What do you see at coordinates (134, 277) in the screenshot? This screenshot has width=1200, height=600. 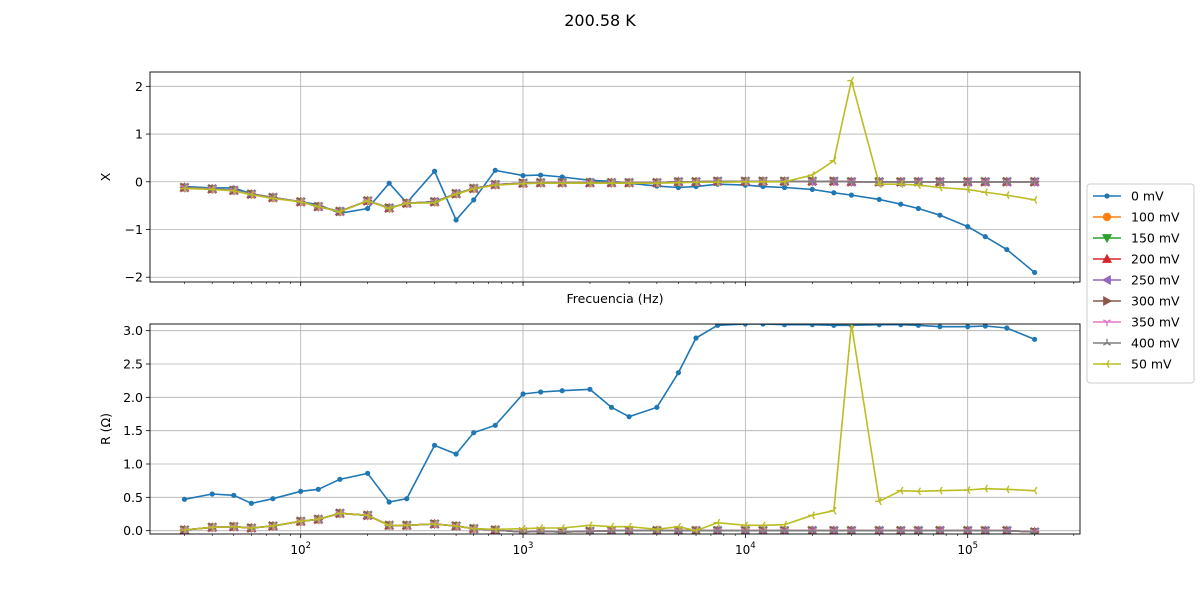 I see `y-tick-label: −2` at bounding box center [134, 277].